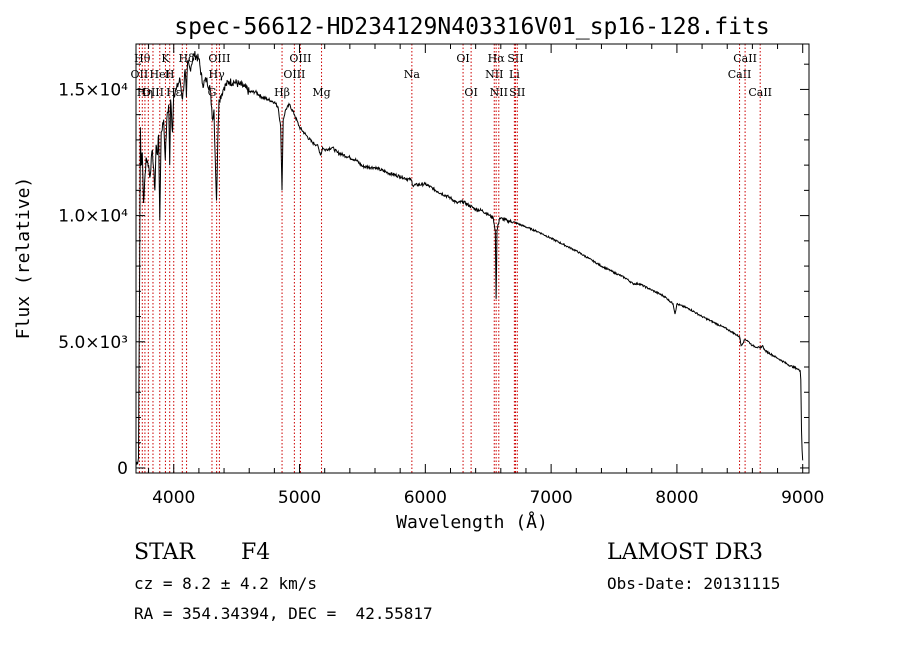 The height and width of the screenshot is (649, 900). What do you see at coordinates (226, 583) in the screenshot?
I see `redshift-velocity: cz = 8.2 ± 4.2 km/s` at bounding box center [226, 583].